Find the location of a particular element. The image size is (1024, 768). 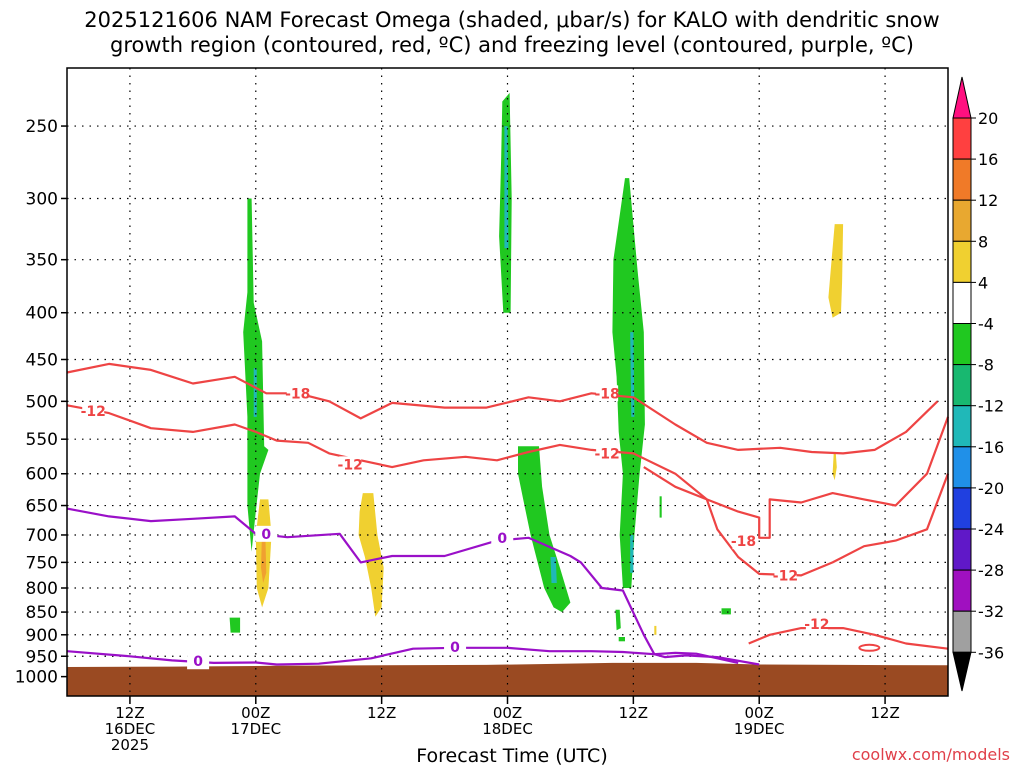

colorbar-label: -36 is located at coordinates (991, 652).